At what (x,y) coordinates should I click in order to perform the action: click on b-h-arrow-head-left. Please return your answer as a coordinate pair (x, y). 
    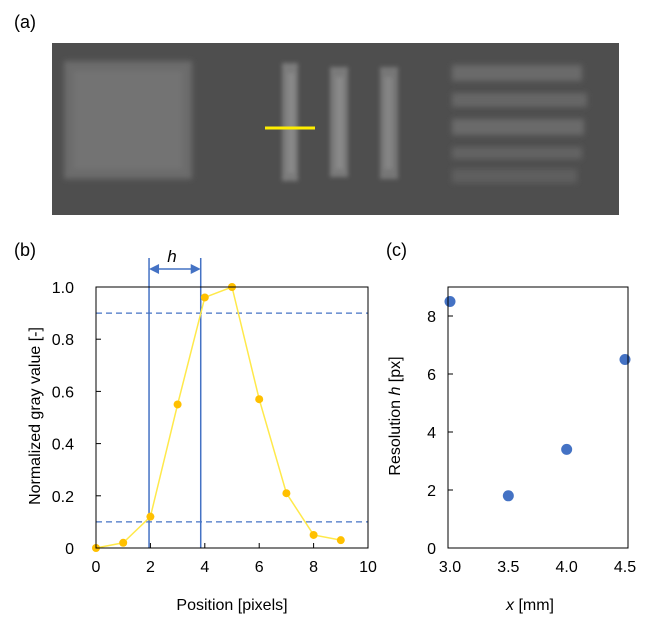
    Looking at the image, I should click on (154, 269).